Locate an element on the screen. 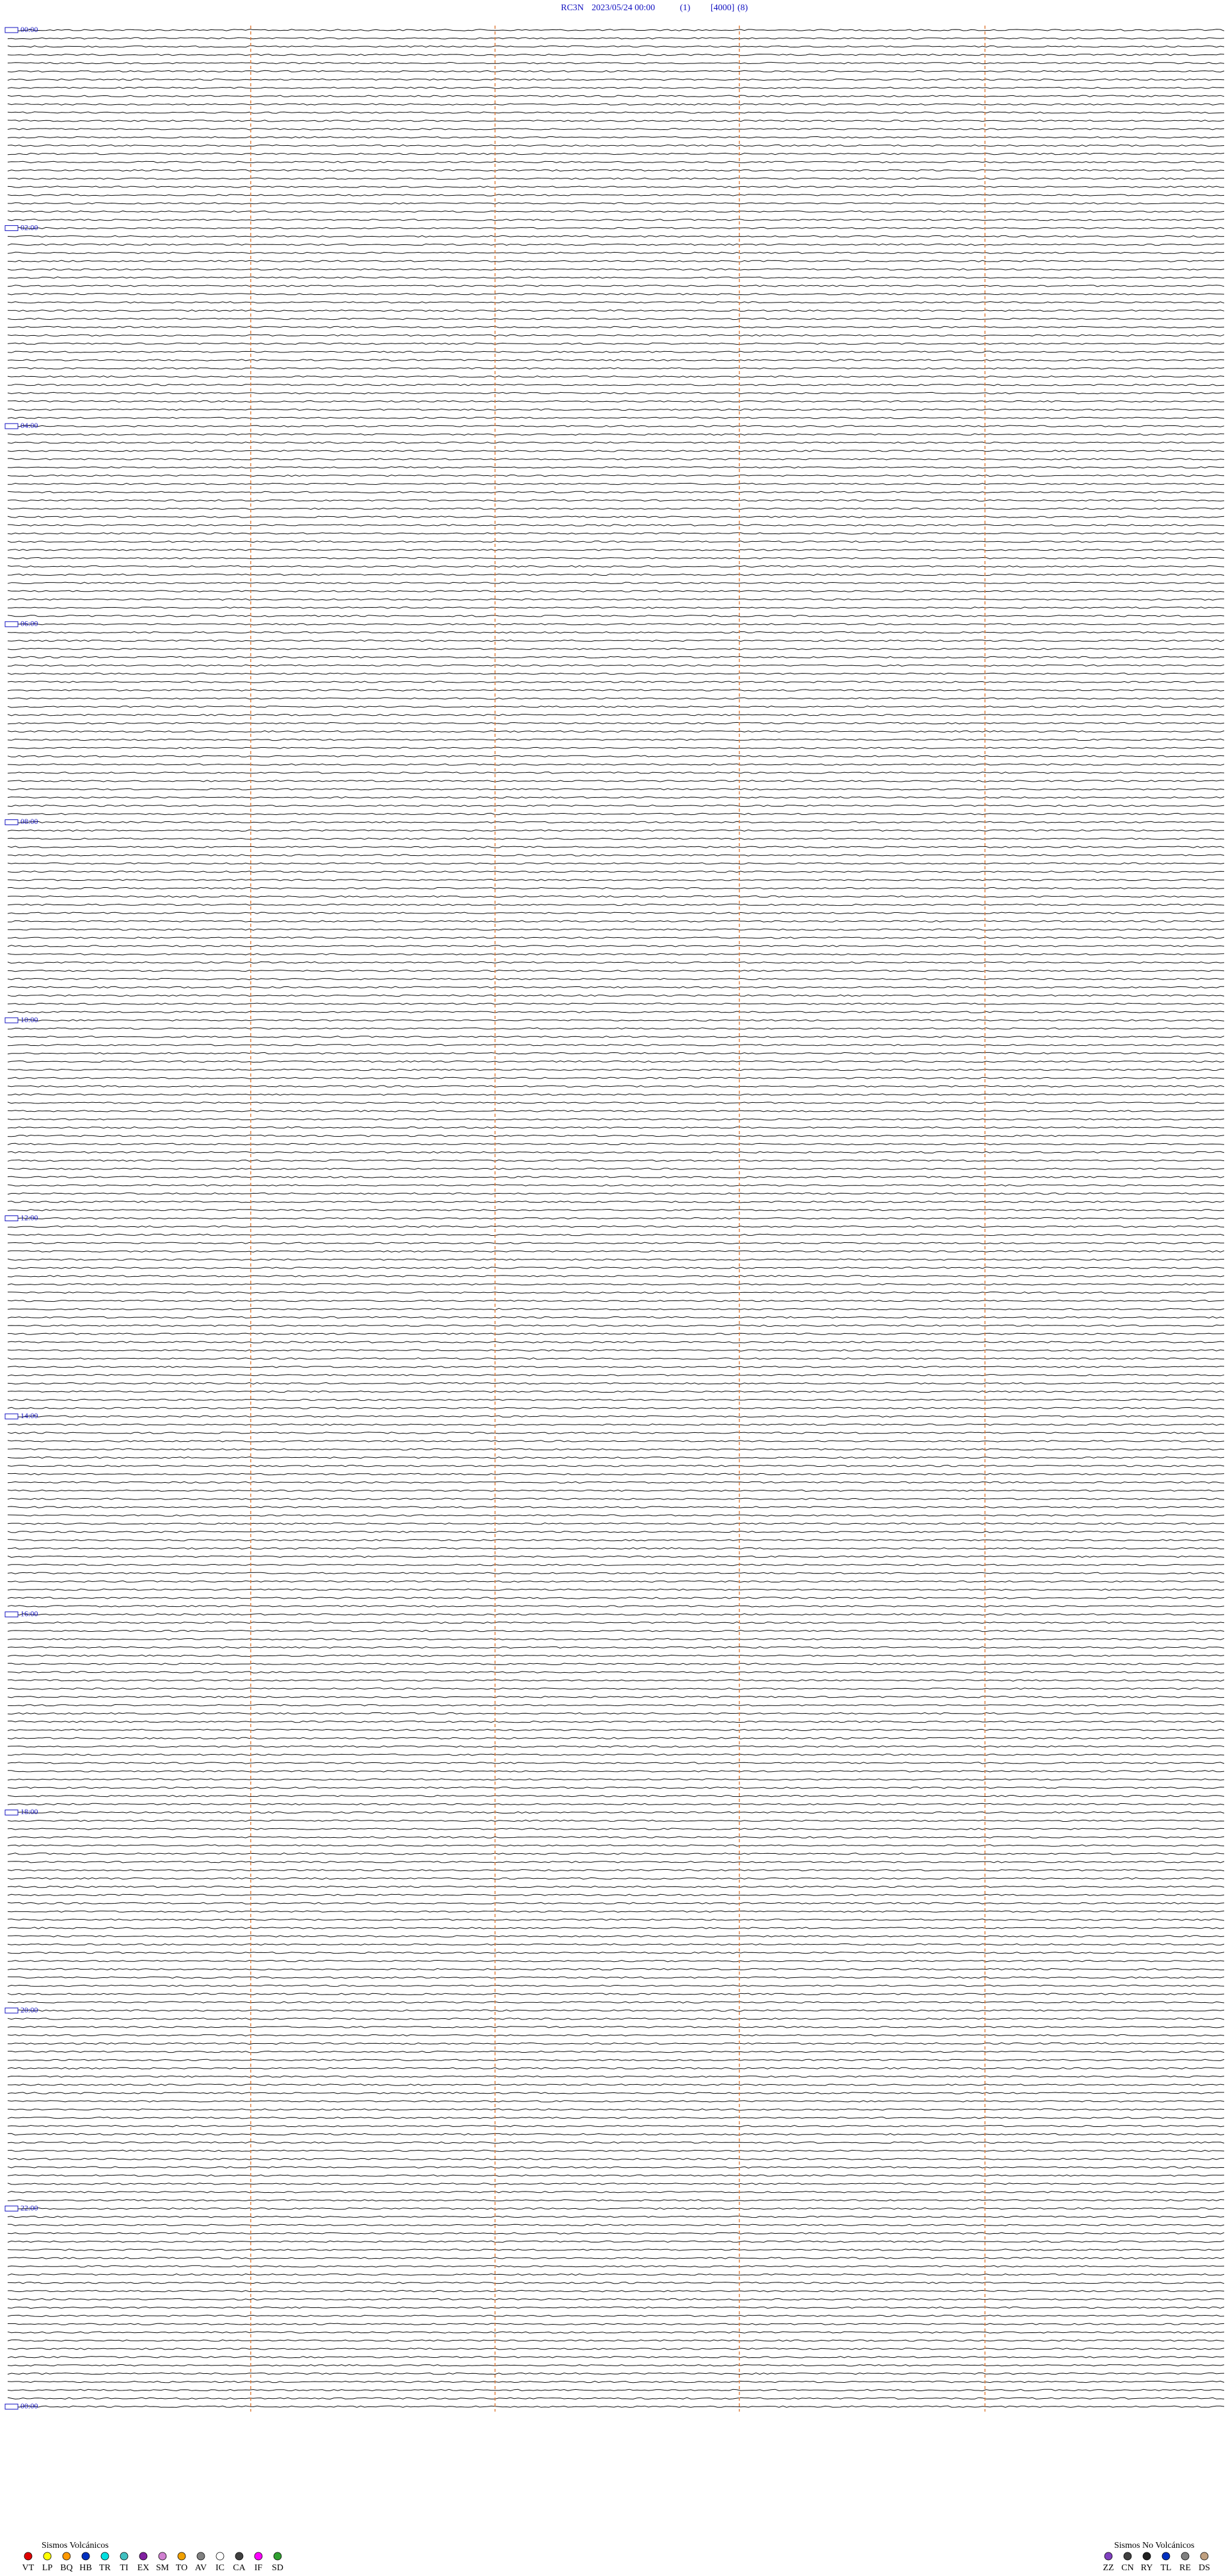  legend-code: HB is located at coordinates (85, 2568).